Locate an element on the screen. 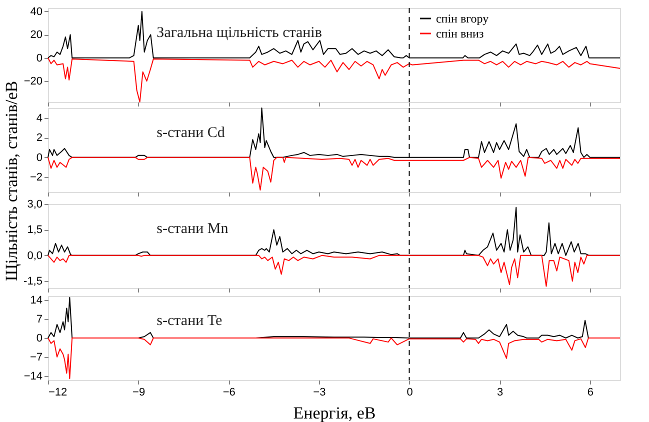 The image size is (649, 422). legend-label: спін вниз is located at coordinates (460, 33).